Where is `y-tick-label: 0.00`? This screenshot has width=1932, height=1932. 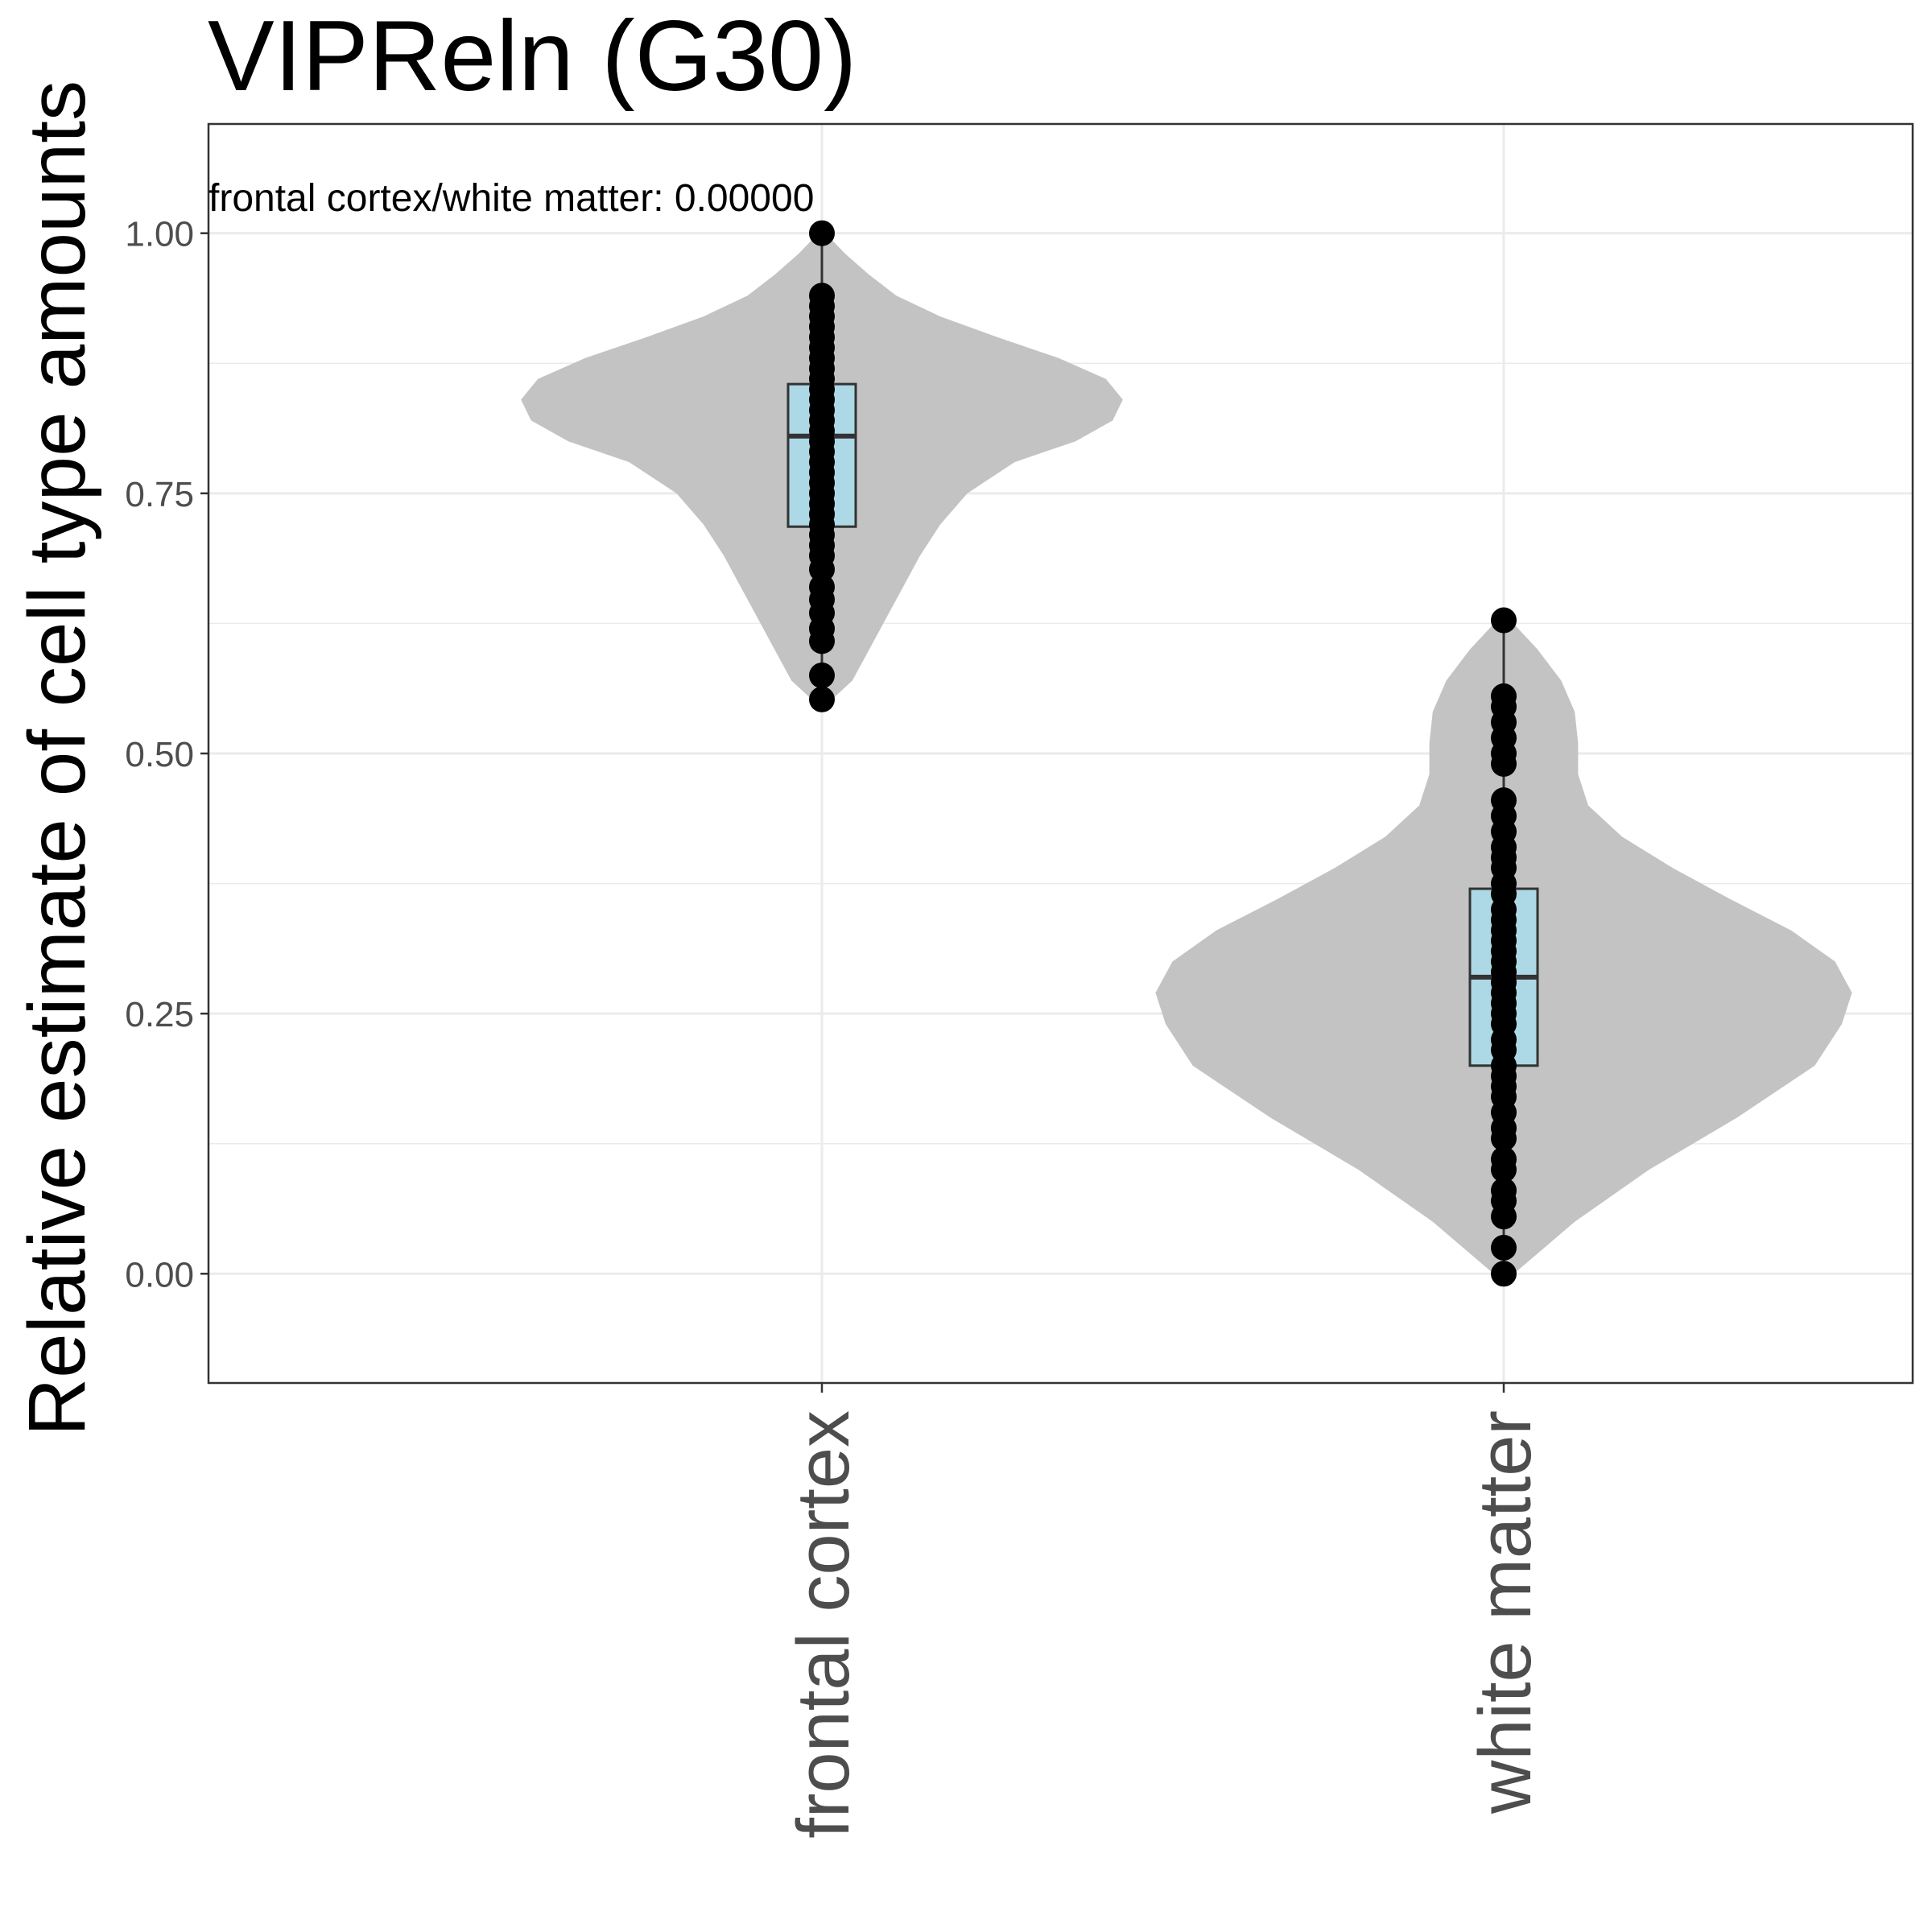
y-tick-label: 0.00 is located at coordinates (159, 1274).